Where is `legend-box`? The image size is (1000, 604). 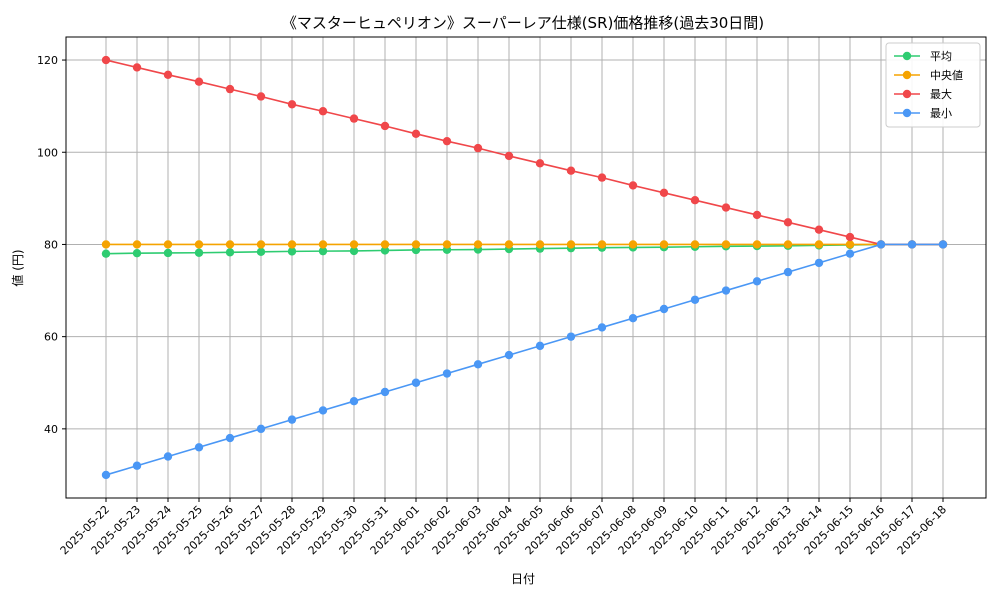
legend-box is located at coordinates (933, 85).